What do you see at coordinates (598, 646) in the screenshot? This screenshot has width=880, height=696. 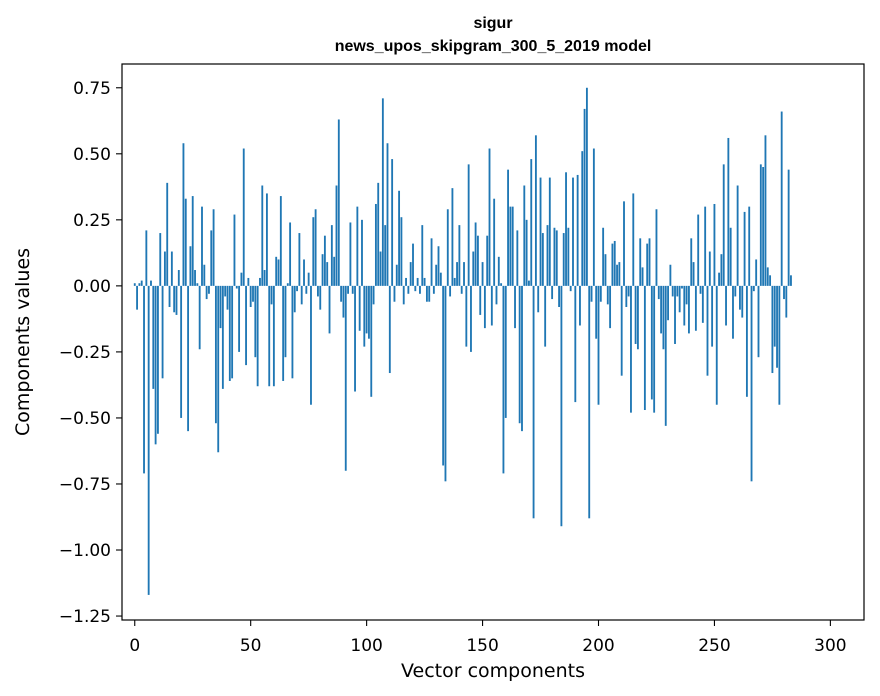 I see `x-tick-label: 200` at bounding box center [598, 646].